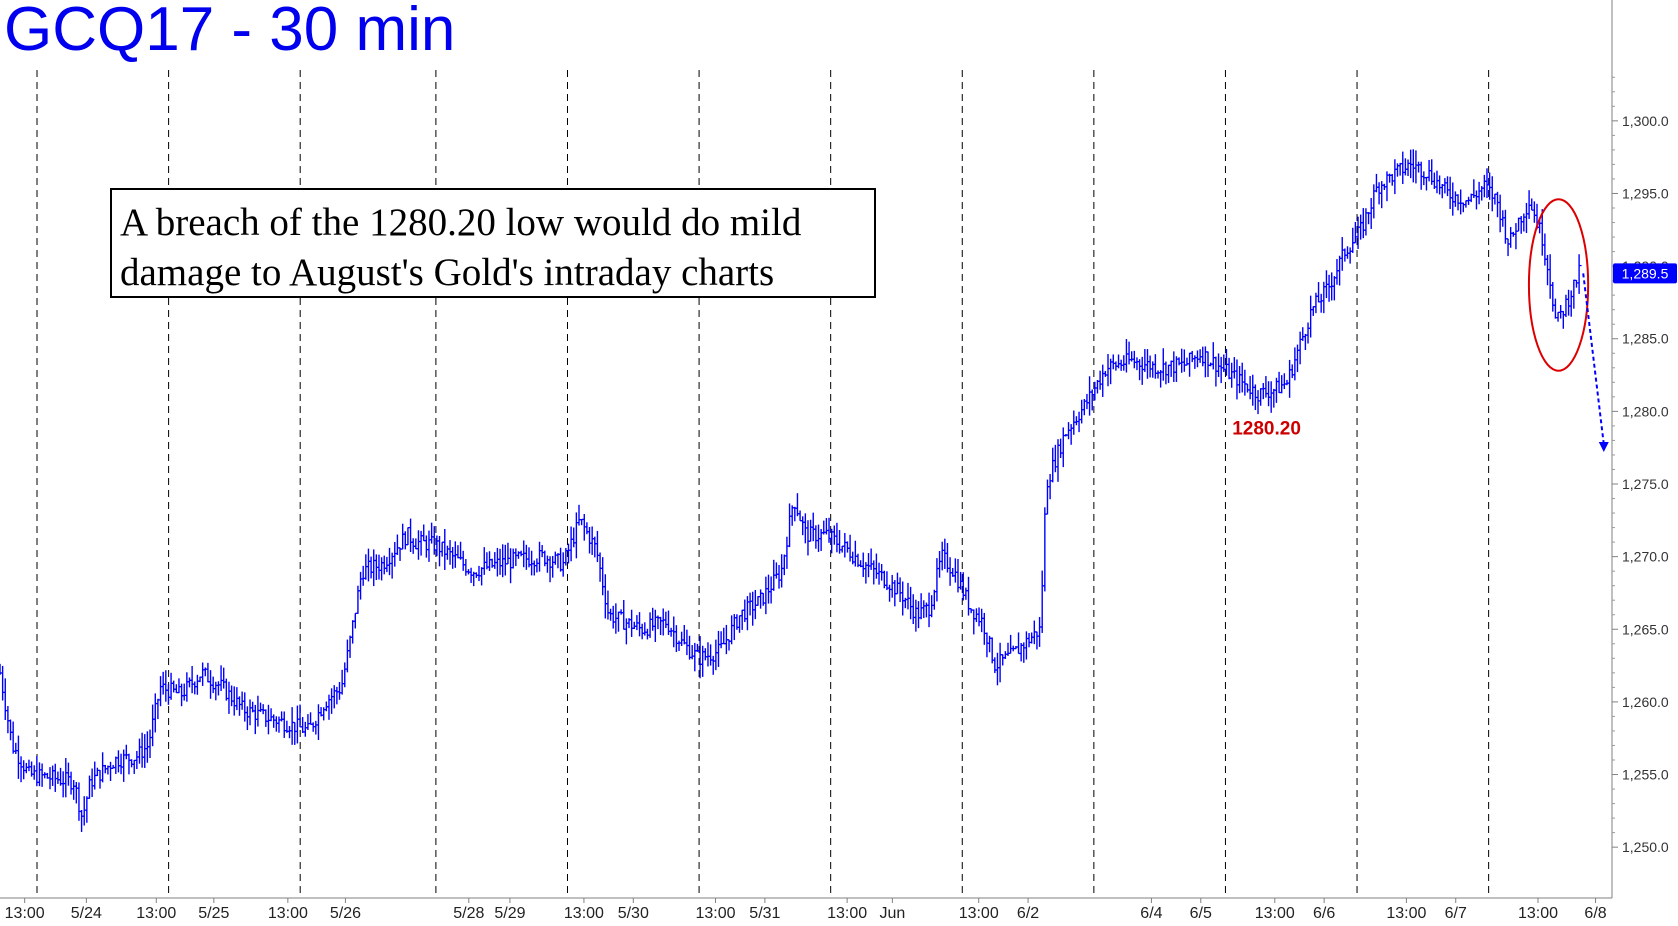 The height and width of the screenshot is (926, 1678). What do you see at coordinates (1558, 285) in the screenshot?
I see `highlight-ellipse` at bounding box center [1558, 285].